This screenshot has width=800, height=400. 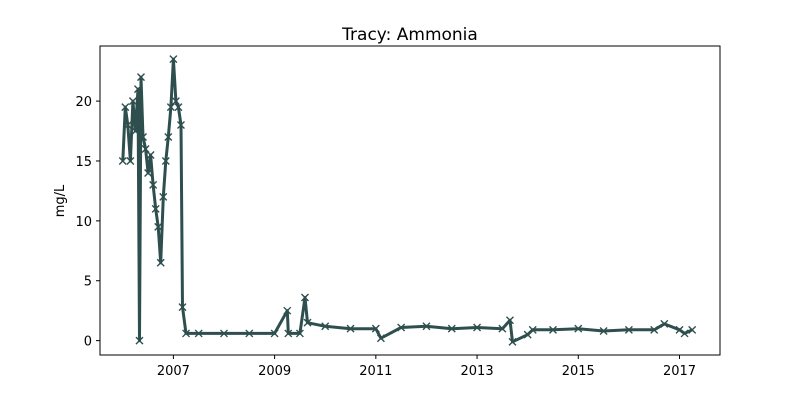 What do you see at coordinates (83, 102) in the screenshot?
I see `y-tick-label: 20` at bounding box center [83, 102].